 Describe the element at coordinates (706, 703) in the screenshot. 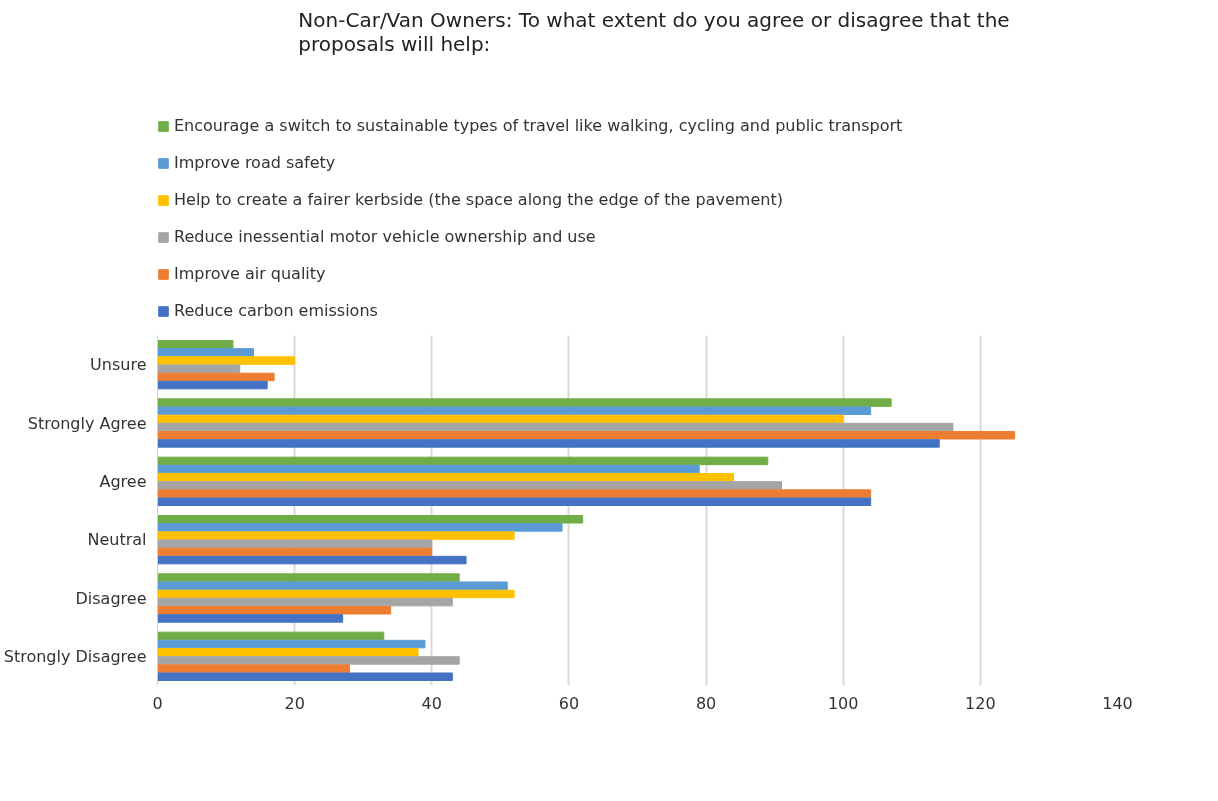

I see `x-tick-label: 80` at that location.